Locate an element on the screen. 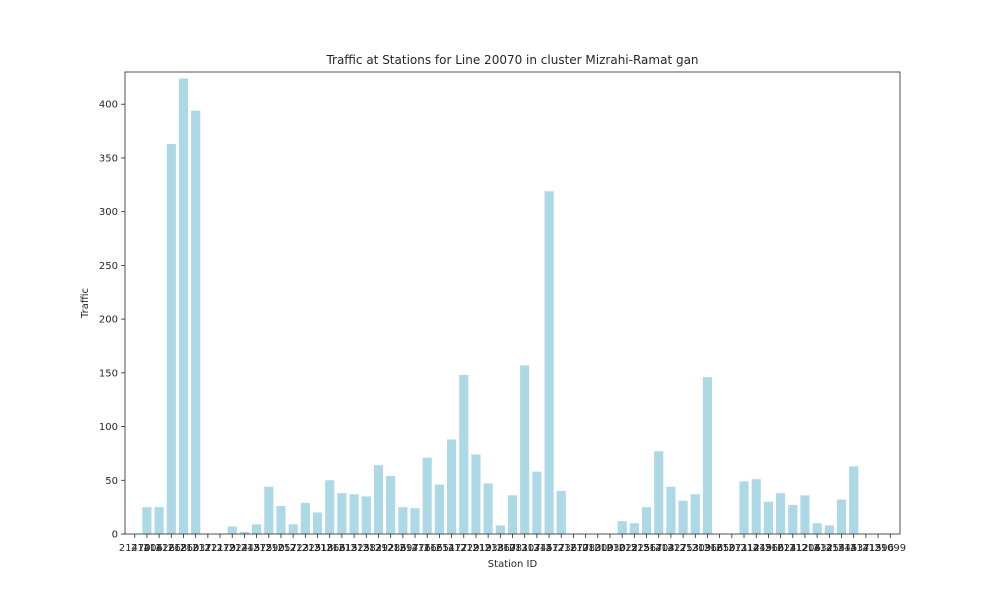 This screenshot has height=600, width=1000. x-tick-label: 21229 is located at coordinates (464, 548).